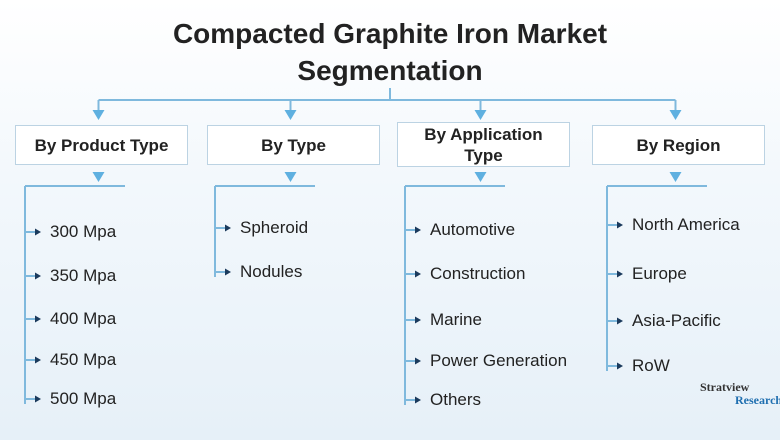 Image resolution: width=780 pixels, height=440 pixels. Describe the element at coordinates (757, 400) in the screenshot. I see `logo: Research` at that location.